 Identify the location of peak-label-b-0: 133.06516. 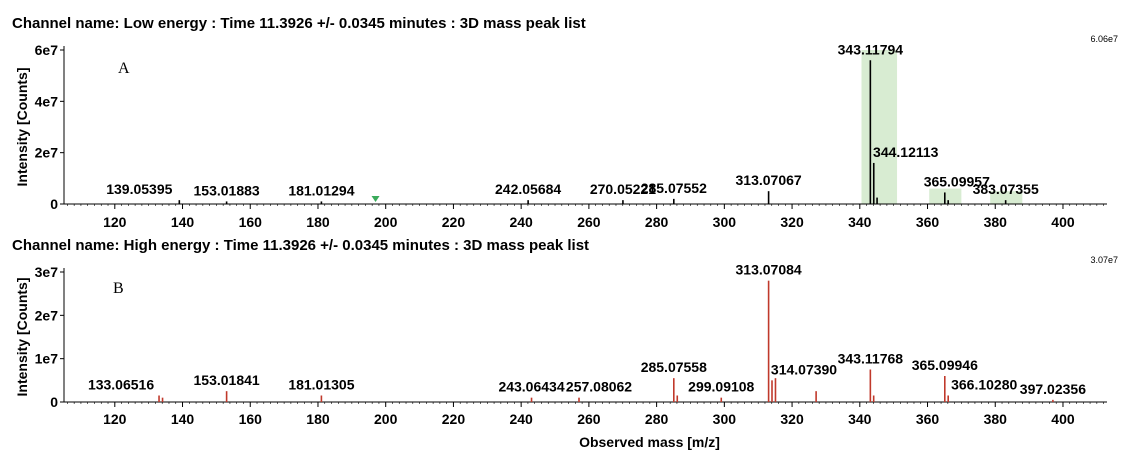
(121, 385).